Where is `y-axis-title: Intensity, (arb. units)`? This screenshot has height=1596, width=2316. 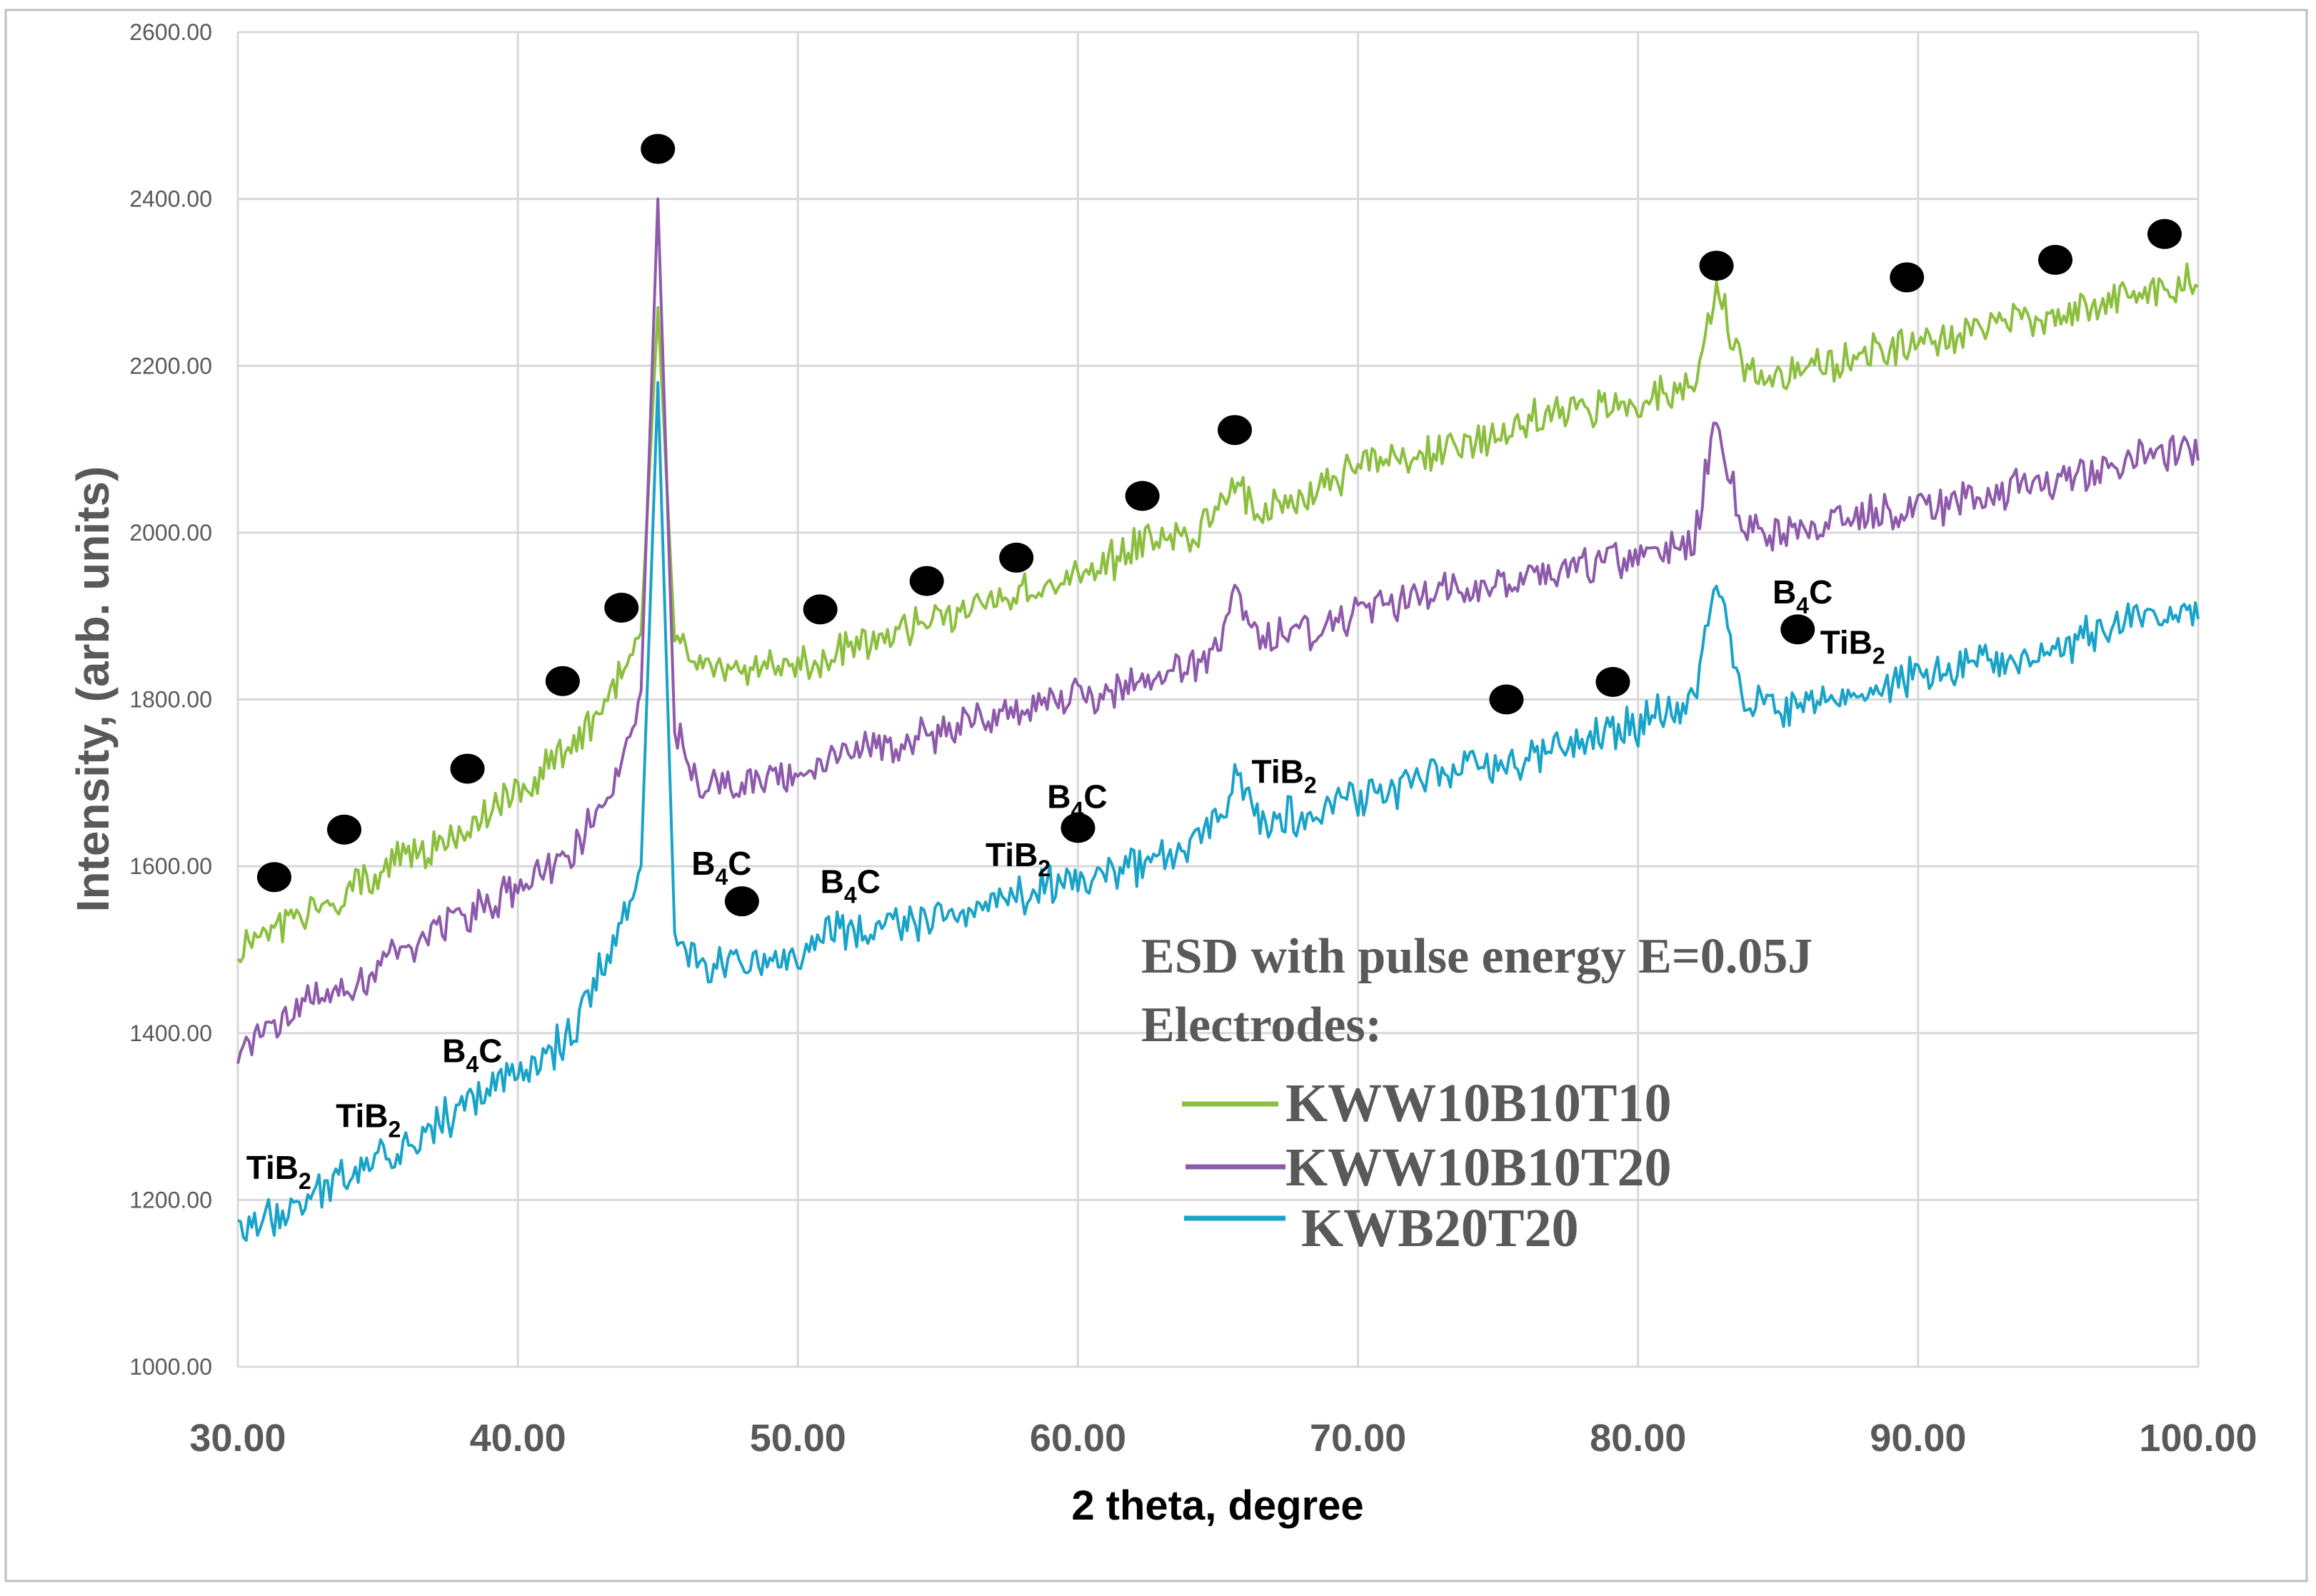 y-axis-title: Intensity, (arb. units) is located at coordinates (93, 690).